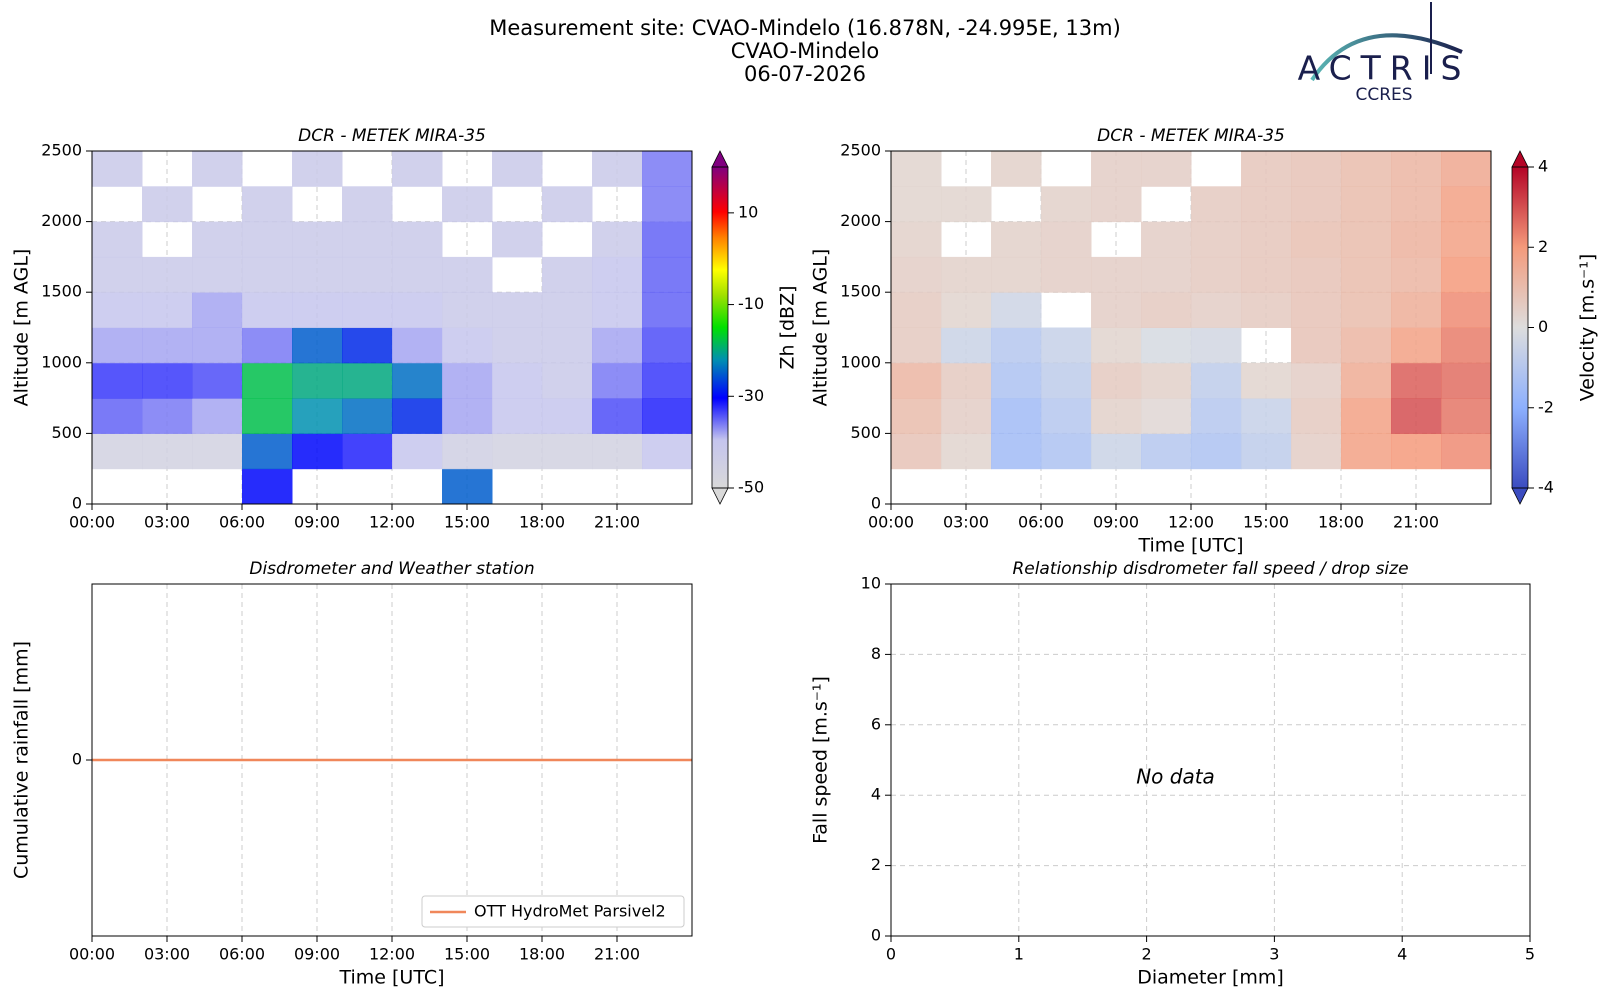 This screenshot has width=1600, height=1000. Describe the element at coordinates (1019, 954) in the screenshot. I see `x-tick-label: 1` at that location.